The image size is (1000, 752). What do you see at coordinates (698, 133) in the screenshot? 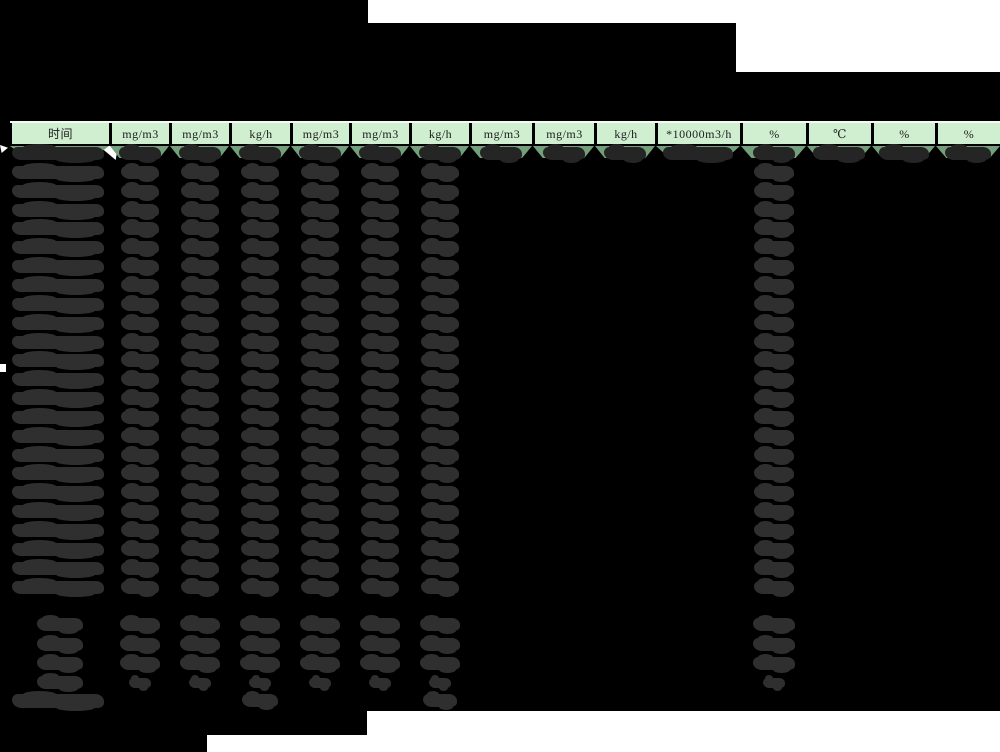
I see `column-header-cell: *10000m3/h` at bounding box center [698, 133].